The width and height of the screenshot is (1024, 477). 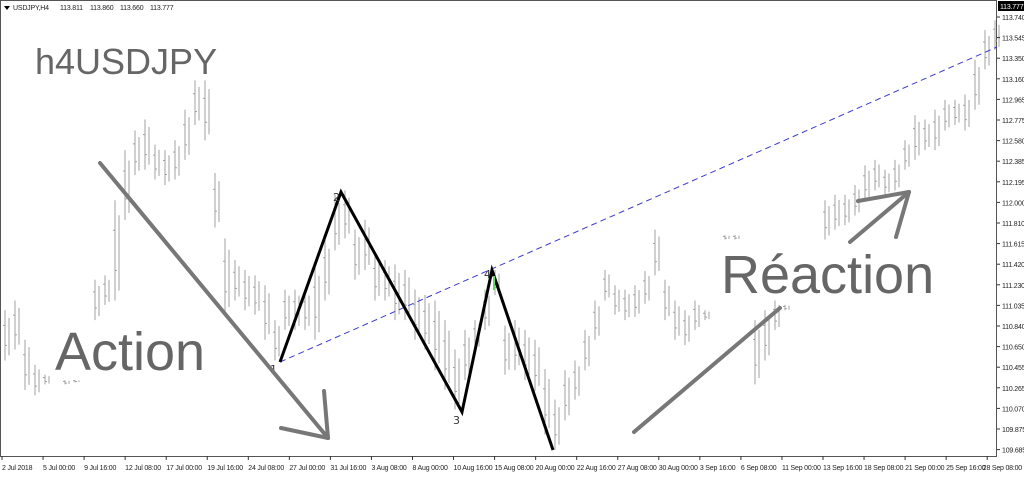 I want to click on x-tick-label: 9 Jul 16:00, so click(x=100, y=468).